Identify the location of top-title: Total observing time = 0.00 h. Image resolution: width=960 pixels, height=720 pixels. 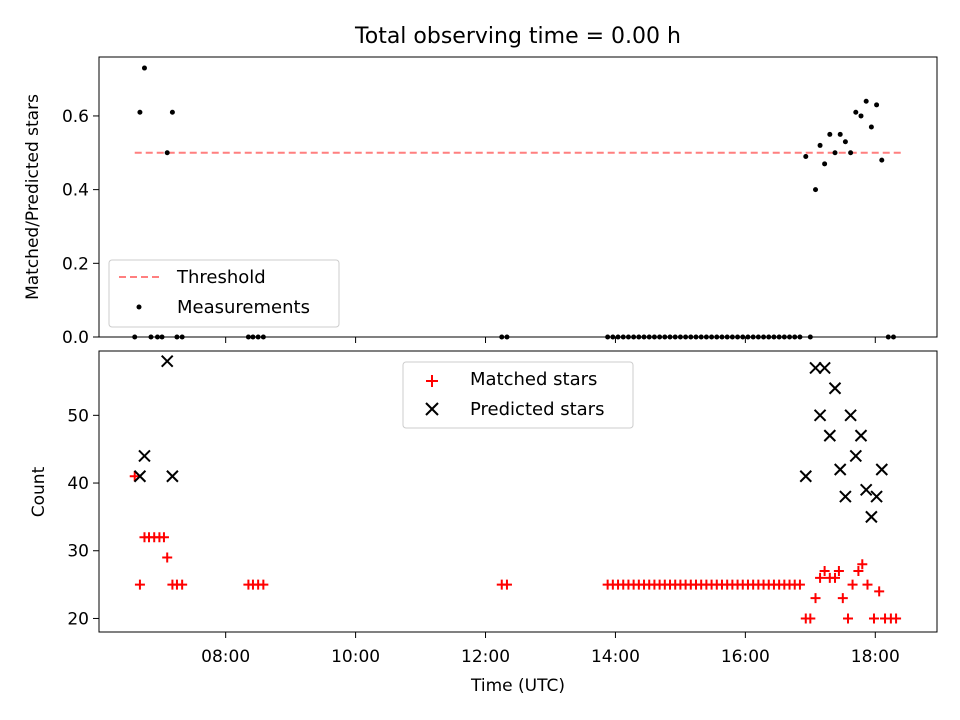
(517, 36).